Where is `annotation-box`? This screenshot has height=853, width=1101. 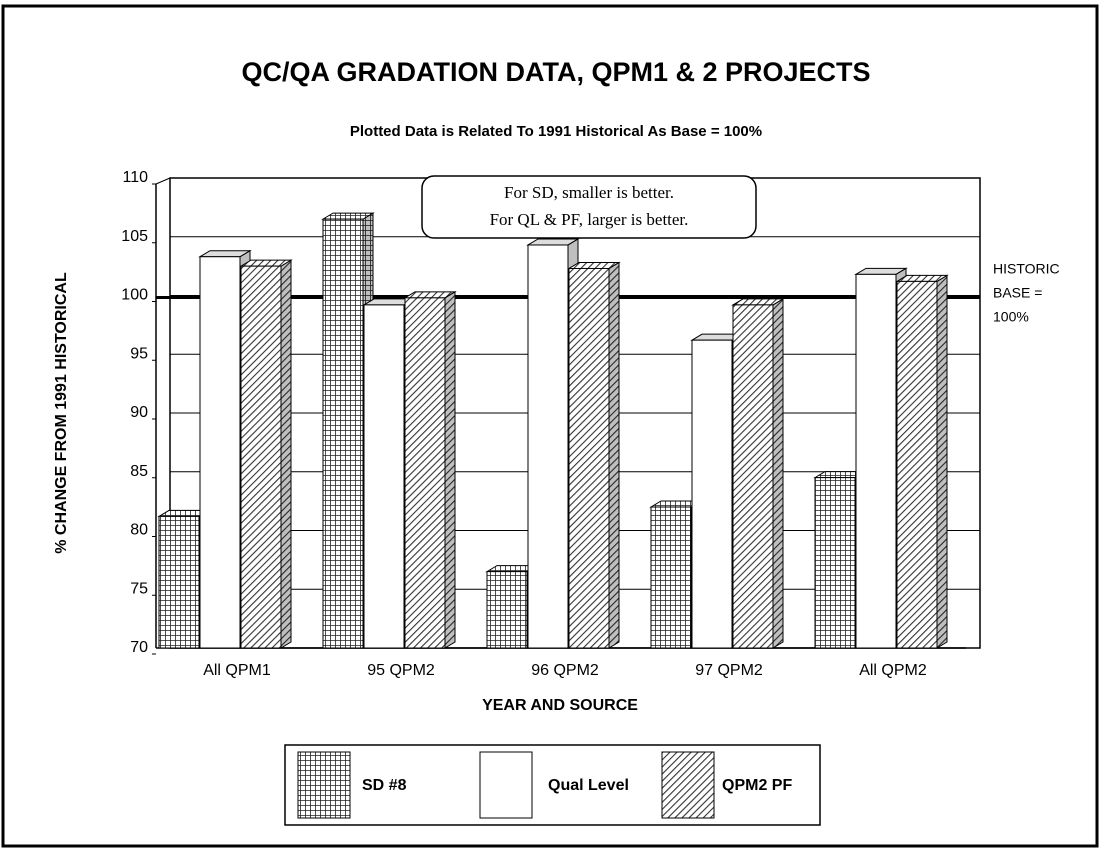 annotation-box is located at coordinates (589, 207).